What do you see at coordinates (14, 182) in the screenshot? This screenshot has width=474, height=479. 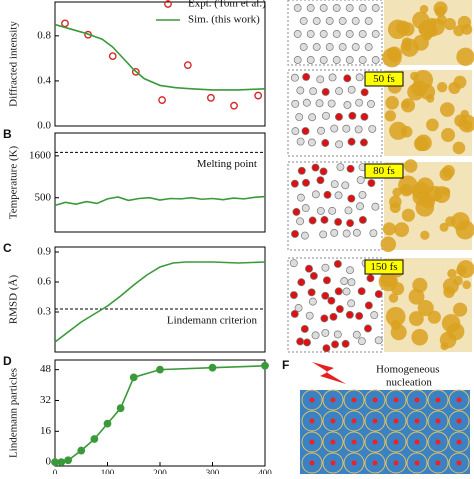 I see `y-axis-label: Temperature (K)` at bounding box center [14, 182].